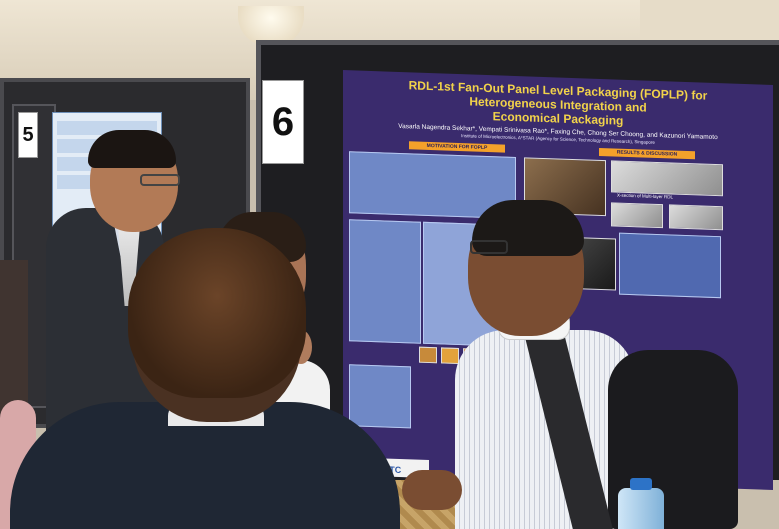  What do you see at coordinates (647, 153) in the screenshot?
I see `section-header-results: RESULTS & DISCUSSION` at bounding box center [647, 153].